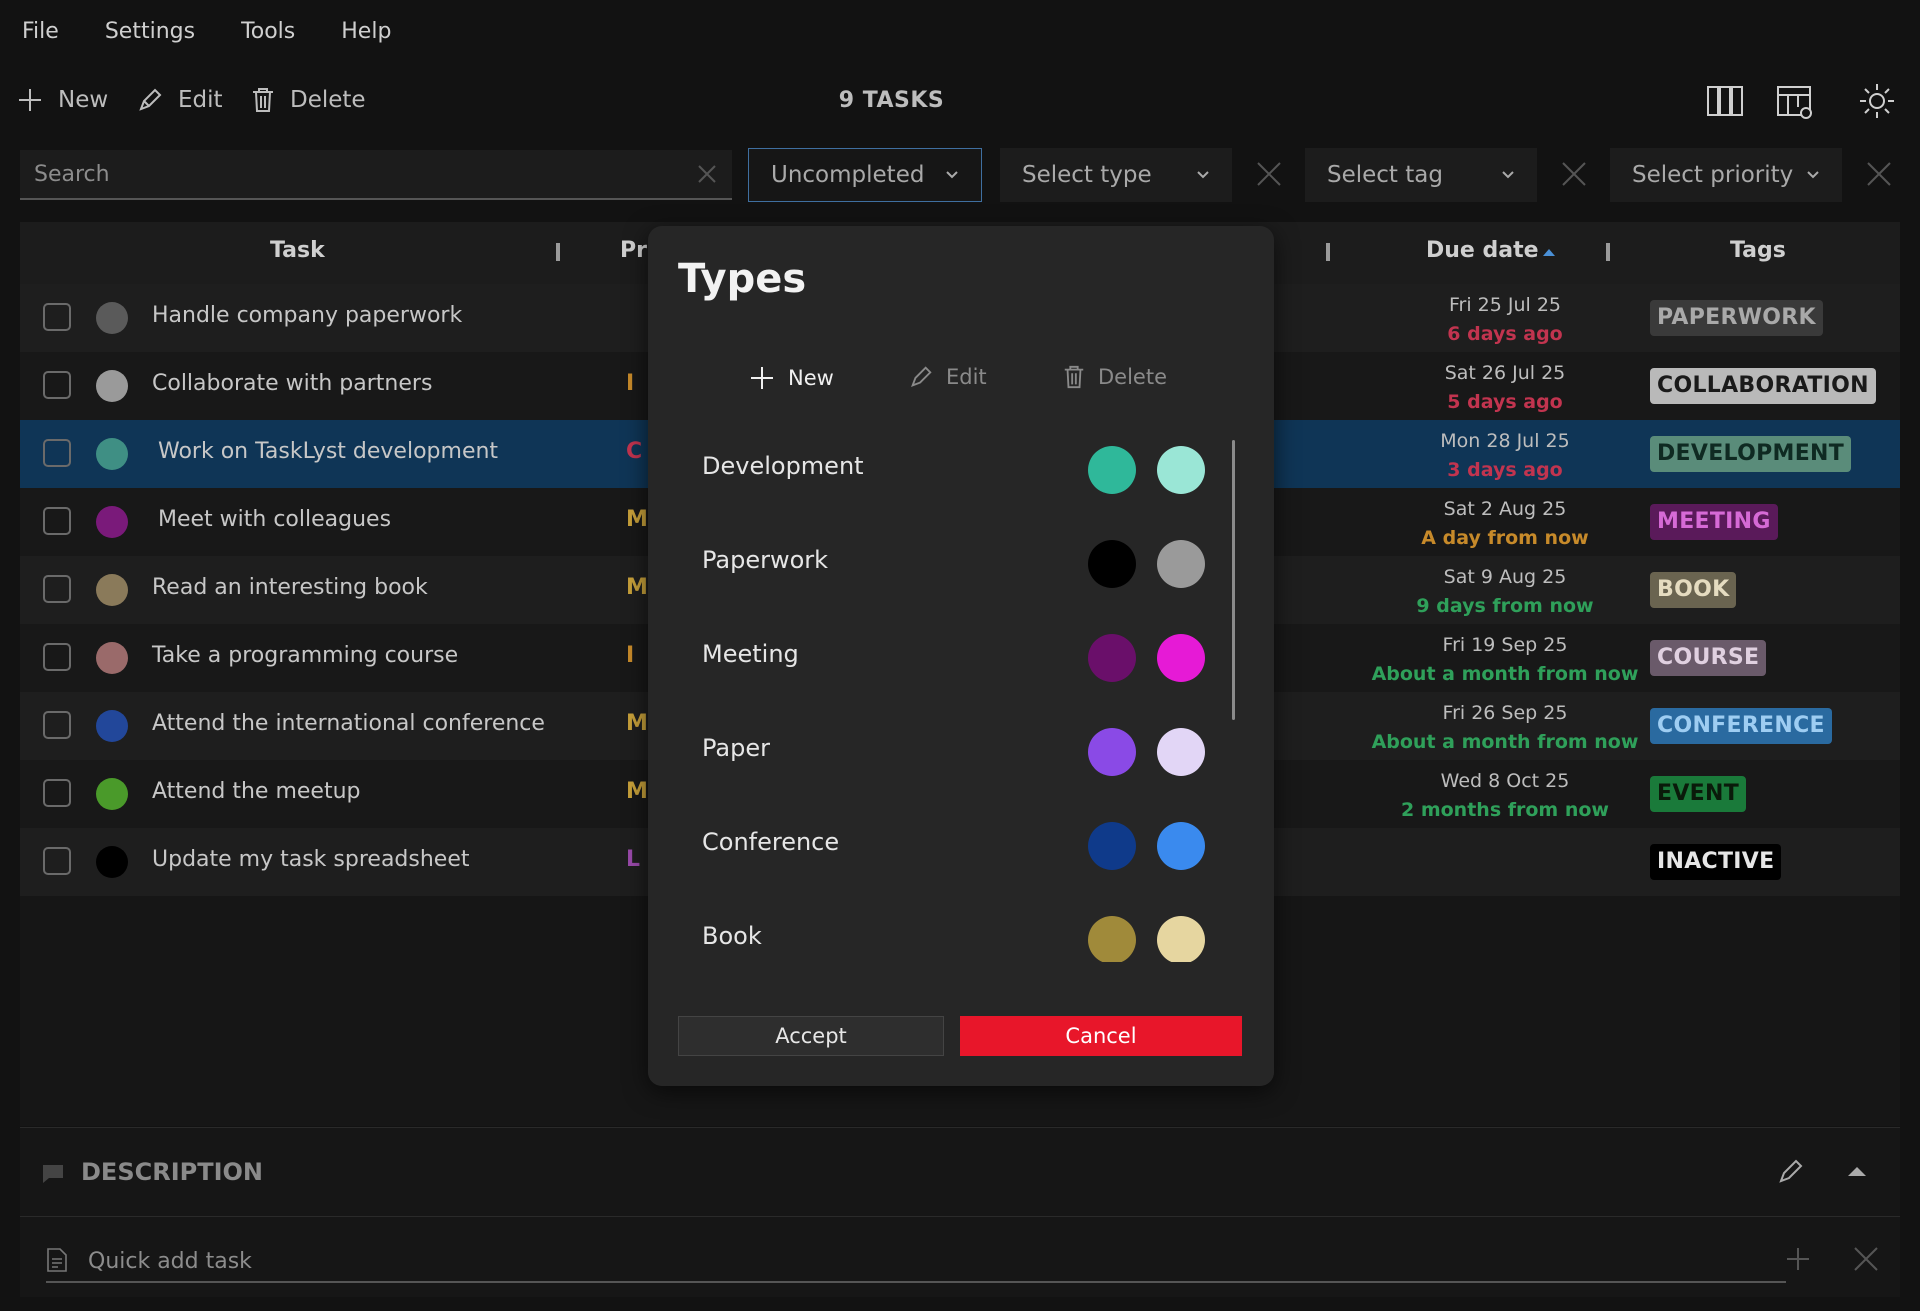  I want to click on theme-sun-icon, so click(1877, 101).